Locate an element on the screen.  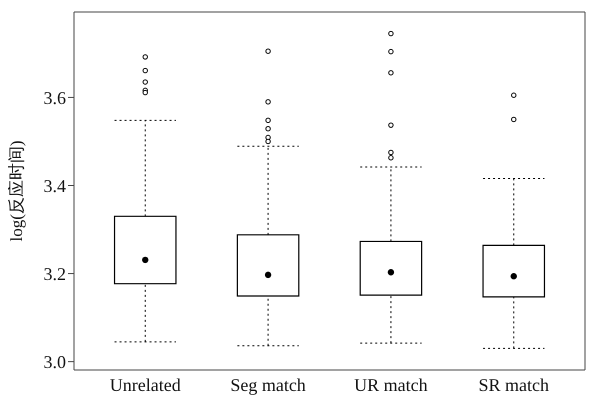
y-tick-label: 3.2 is located at coordinates (55, 274).